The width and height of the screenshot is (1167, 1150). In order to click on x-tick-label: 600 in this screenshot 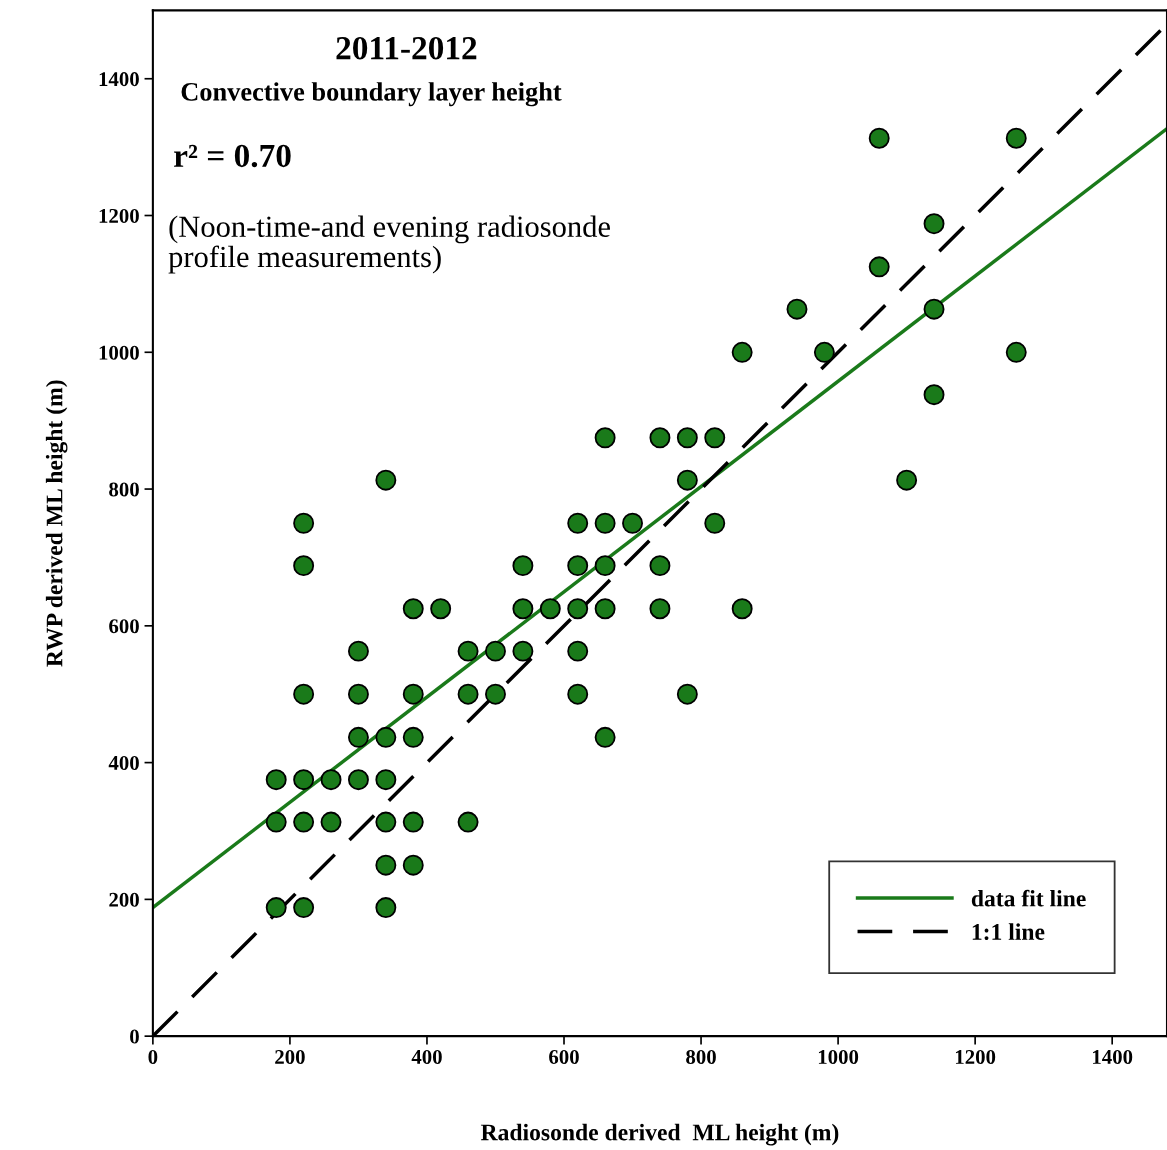, I will do `click(564, 1057)`.